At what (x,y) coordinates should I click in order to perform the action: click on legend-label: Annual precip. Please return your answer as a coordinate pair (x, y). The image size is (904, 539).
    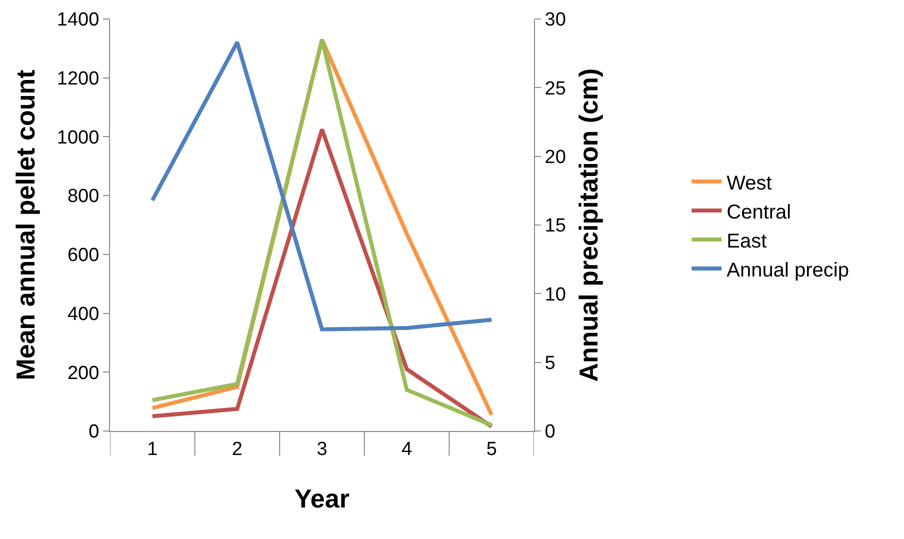
    Looking at the image, I should click on (787, 270).